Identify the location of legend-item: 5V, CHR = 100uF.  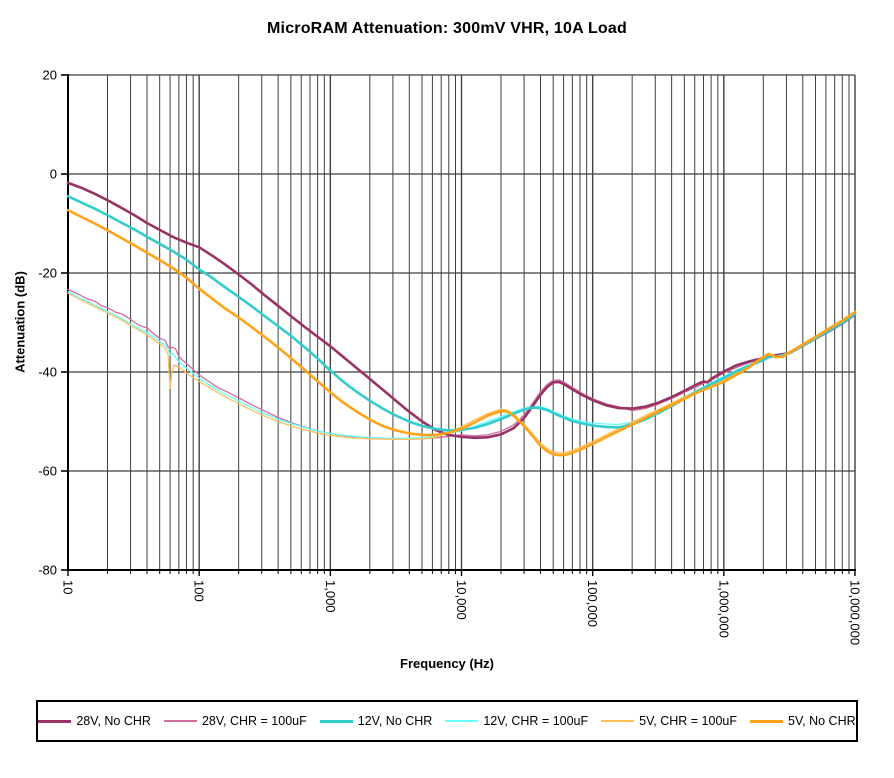
(669, 721).